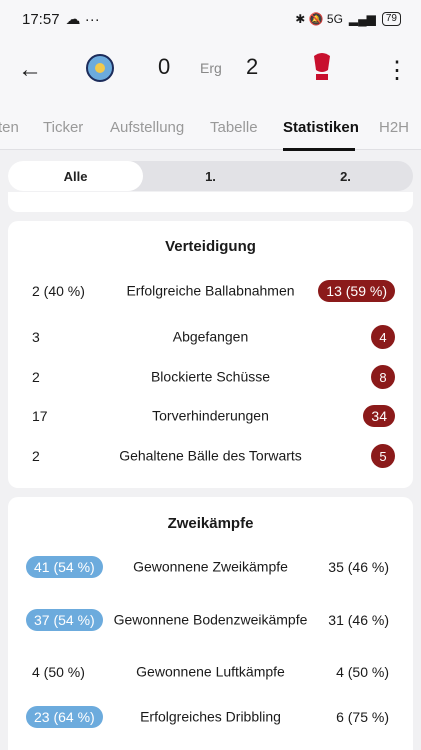 This screenshot has height=750, width=421. Describe the element at coordinates (64, 717) in the screenshot. I see `home-value: 23 (64 %)` at that location.